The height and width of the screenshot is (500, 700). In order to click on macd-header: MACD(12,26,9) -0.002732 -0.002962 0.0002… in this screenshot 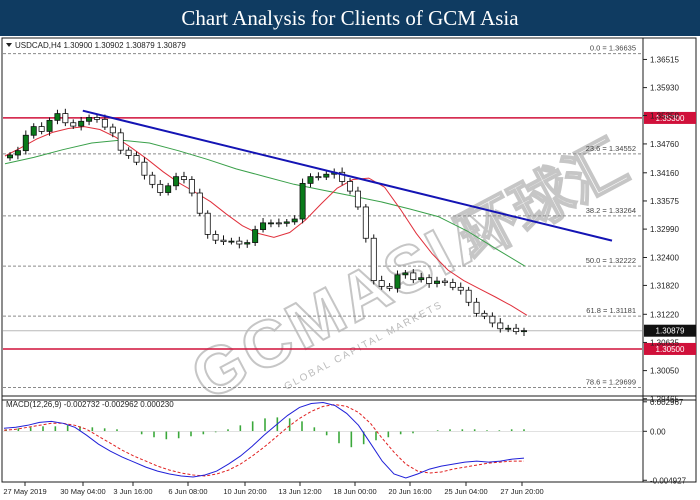, I will do `click(90, 404)`.